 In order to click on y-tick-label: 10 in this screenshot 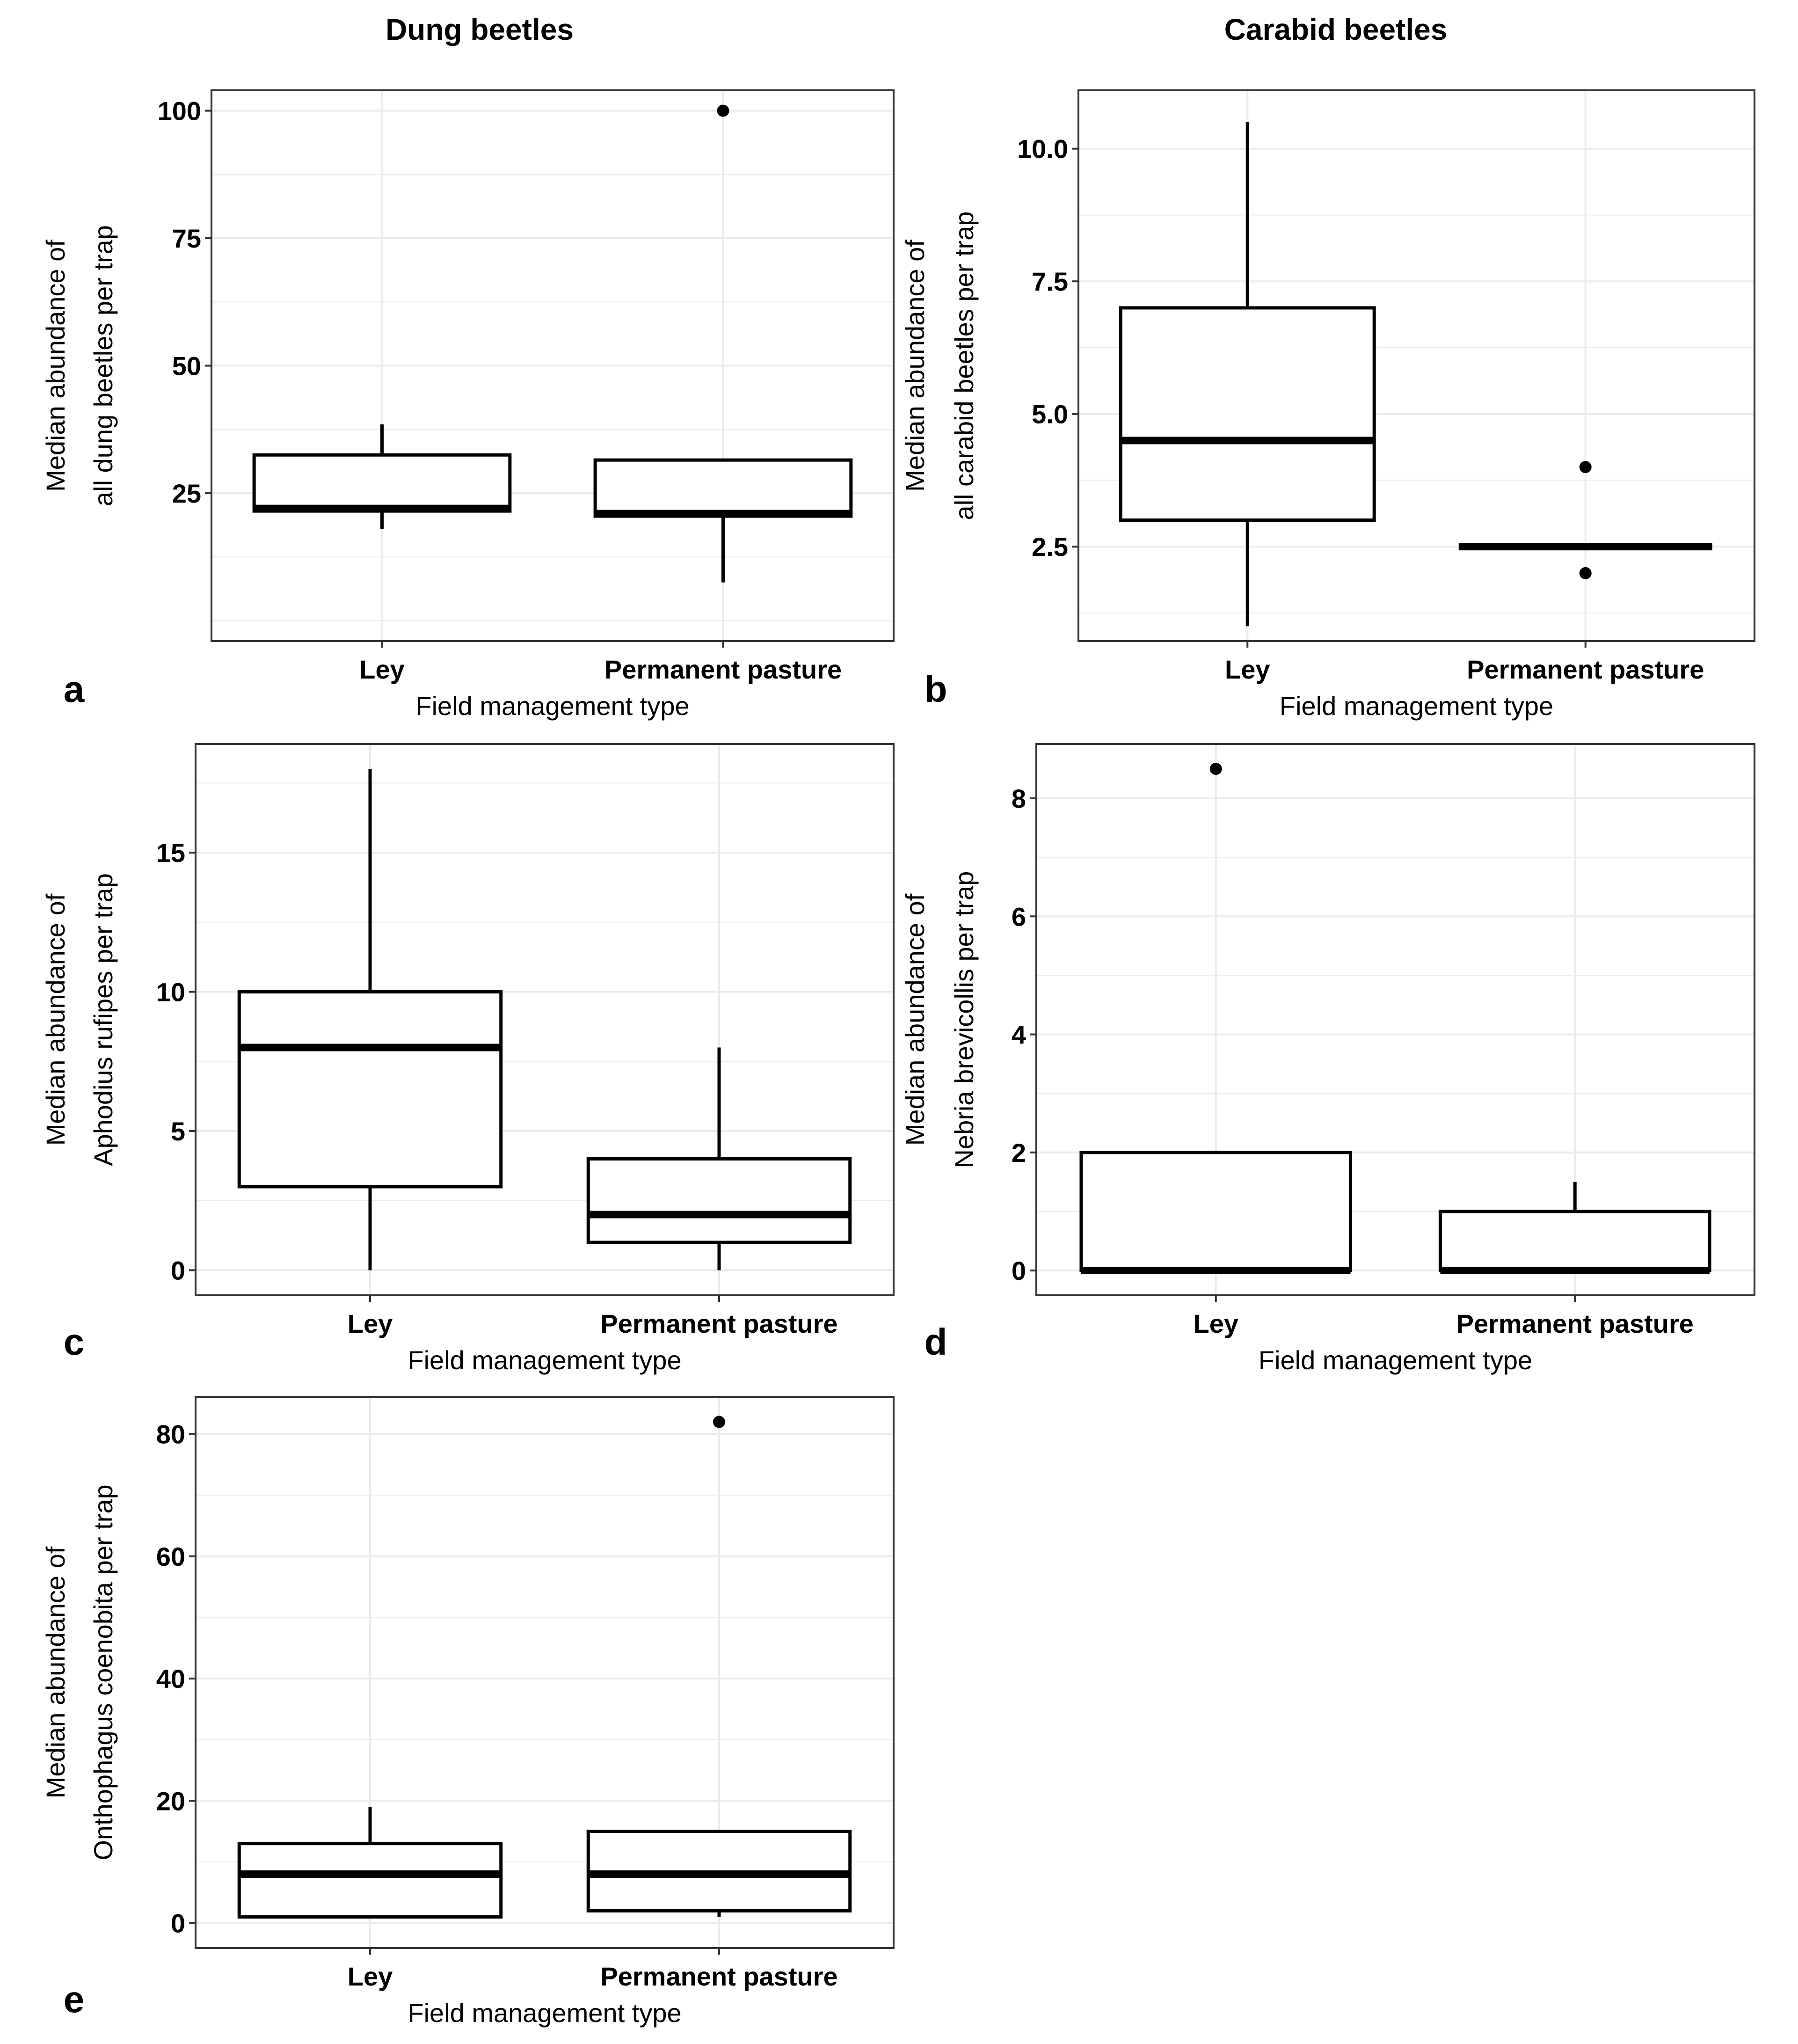, I will do `click(170, 993)`.